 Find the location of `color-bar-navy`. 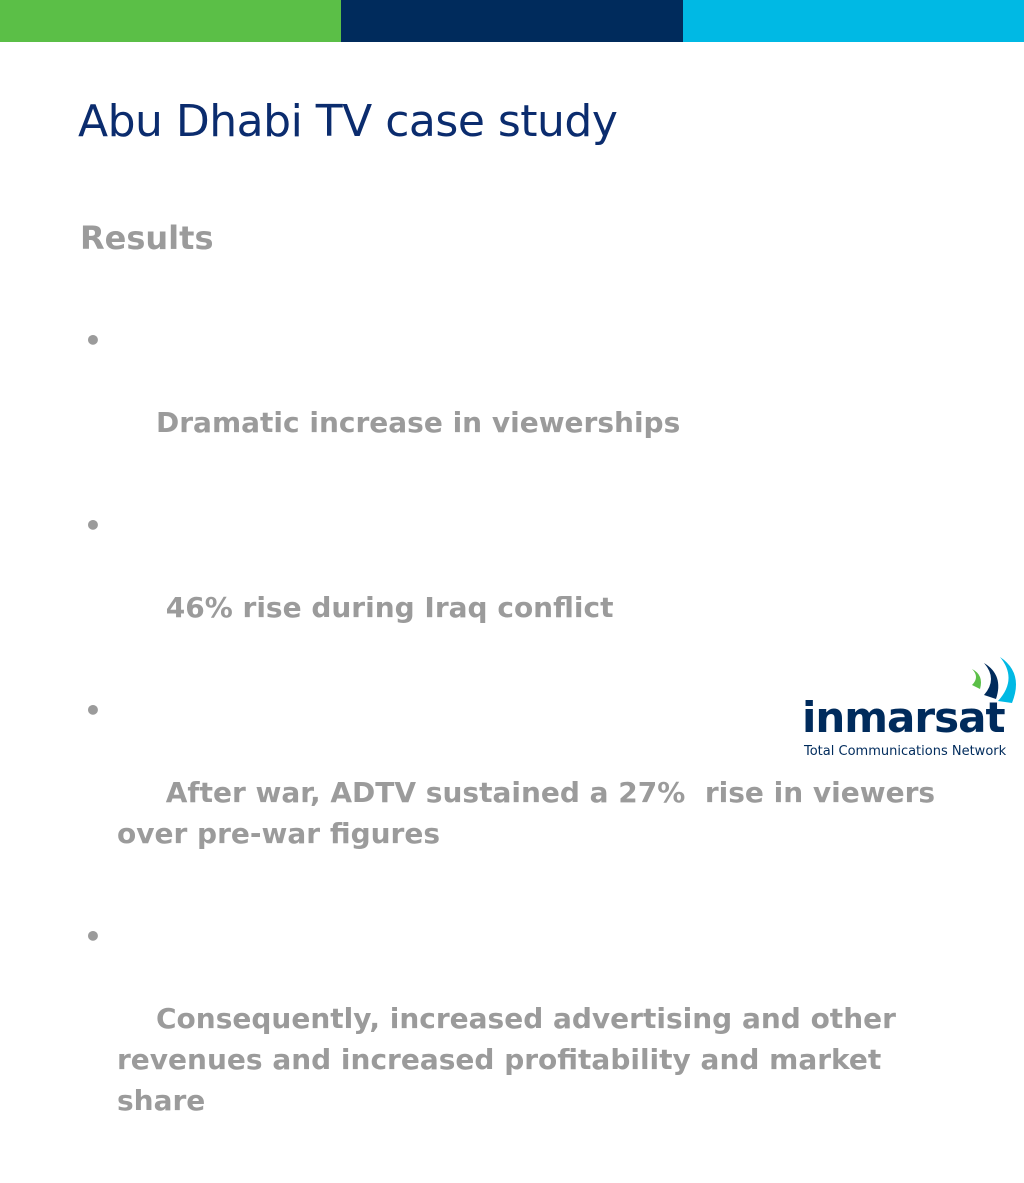

color-bar-navy is located at coordinates (512, 21).